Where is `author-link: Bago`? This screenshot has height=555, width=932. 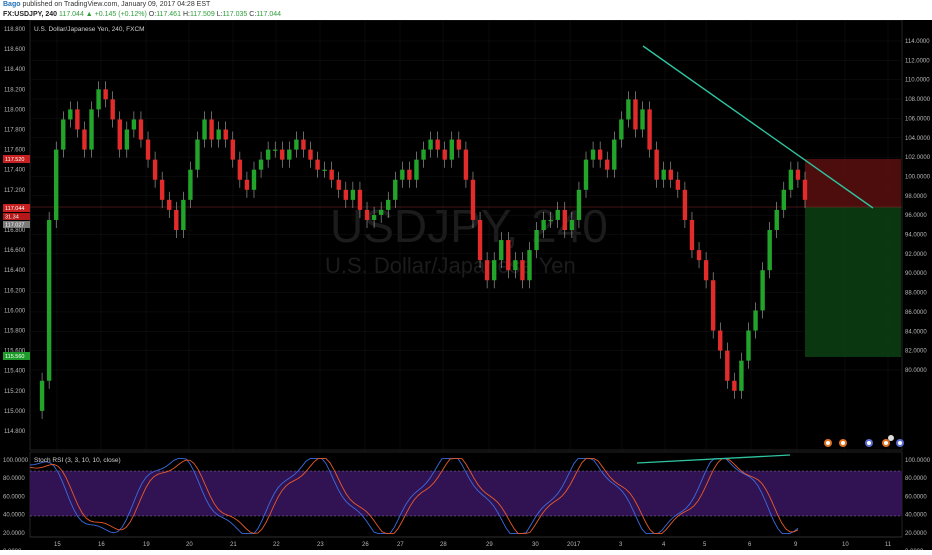
author-link: Bago is located at coordinates (12, 4).